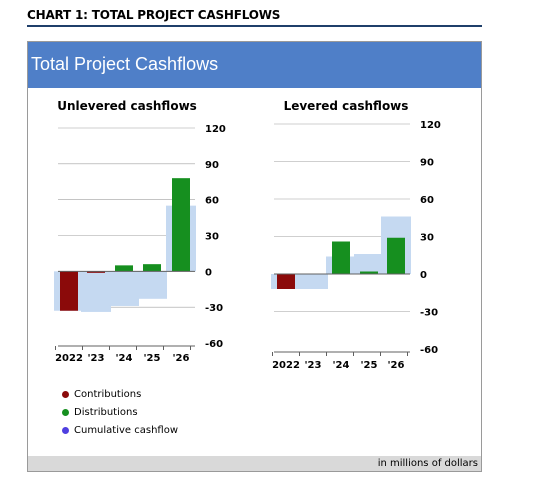 Image resolution: width=533 pixels, height=487 pixels. I want to click on levered-y-tick-label: 30, so click(427, 238).